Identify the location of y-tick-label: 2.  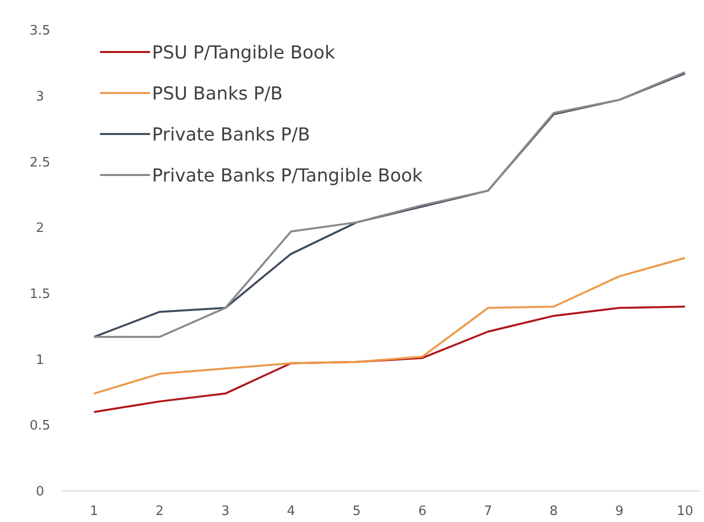
(40, 228).